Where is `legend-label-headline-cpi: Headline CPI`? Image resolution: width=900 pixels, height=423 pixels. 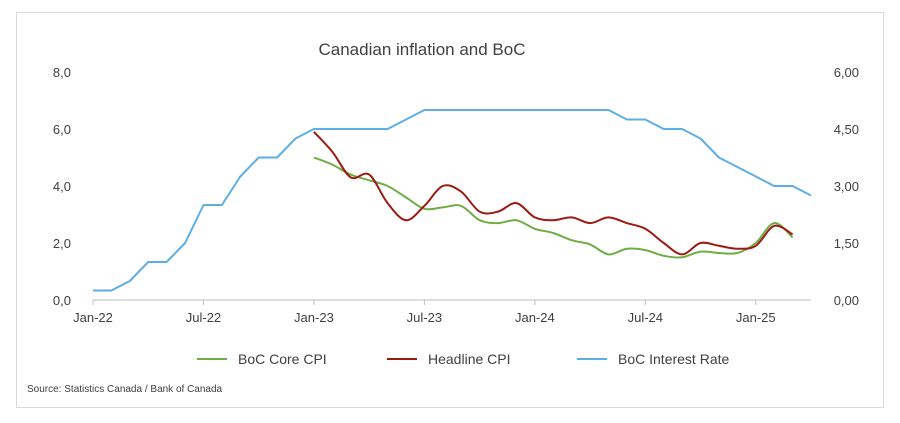 legend-label-headline-cpi: Headline CPI is located at coordinates (469, 359).